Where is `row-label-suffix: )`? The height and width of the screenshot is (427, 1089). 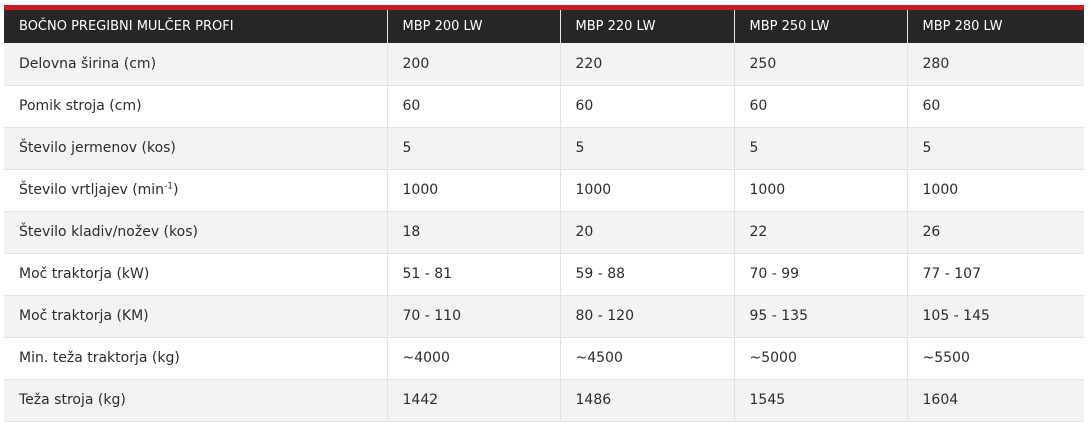 row-label-suffix: ) is located at coordinates (176, 190).